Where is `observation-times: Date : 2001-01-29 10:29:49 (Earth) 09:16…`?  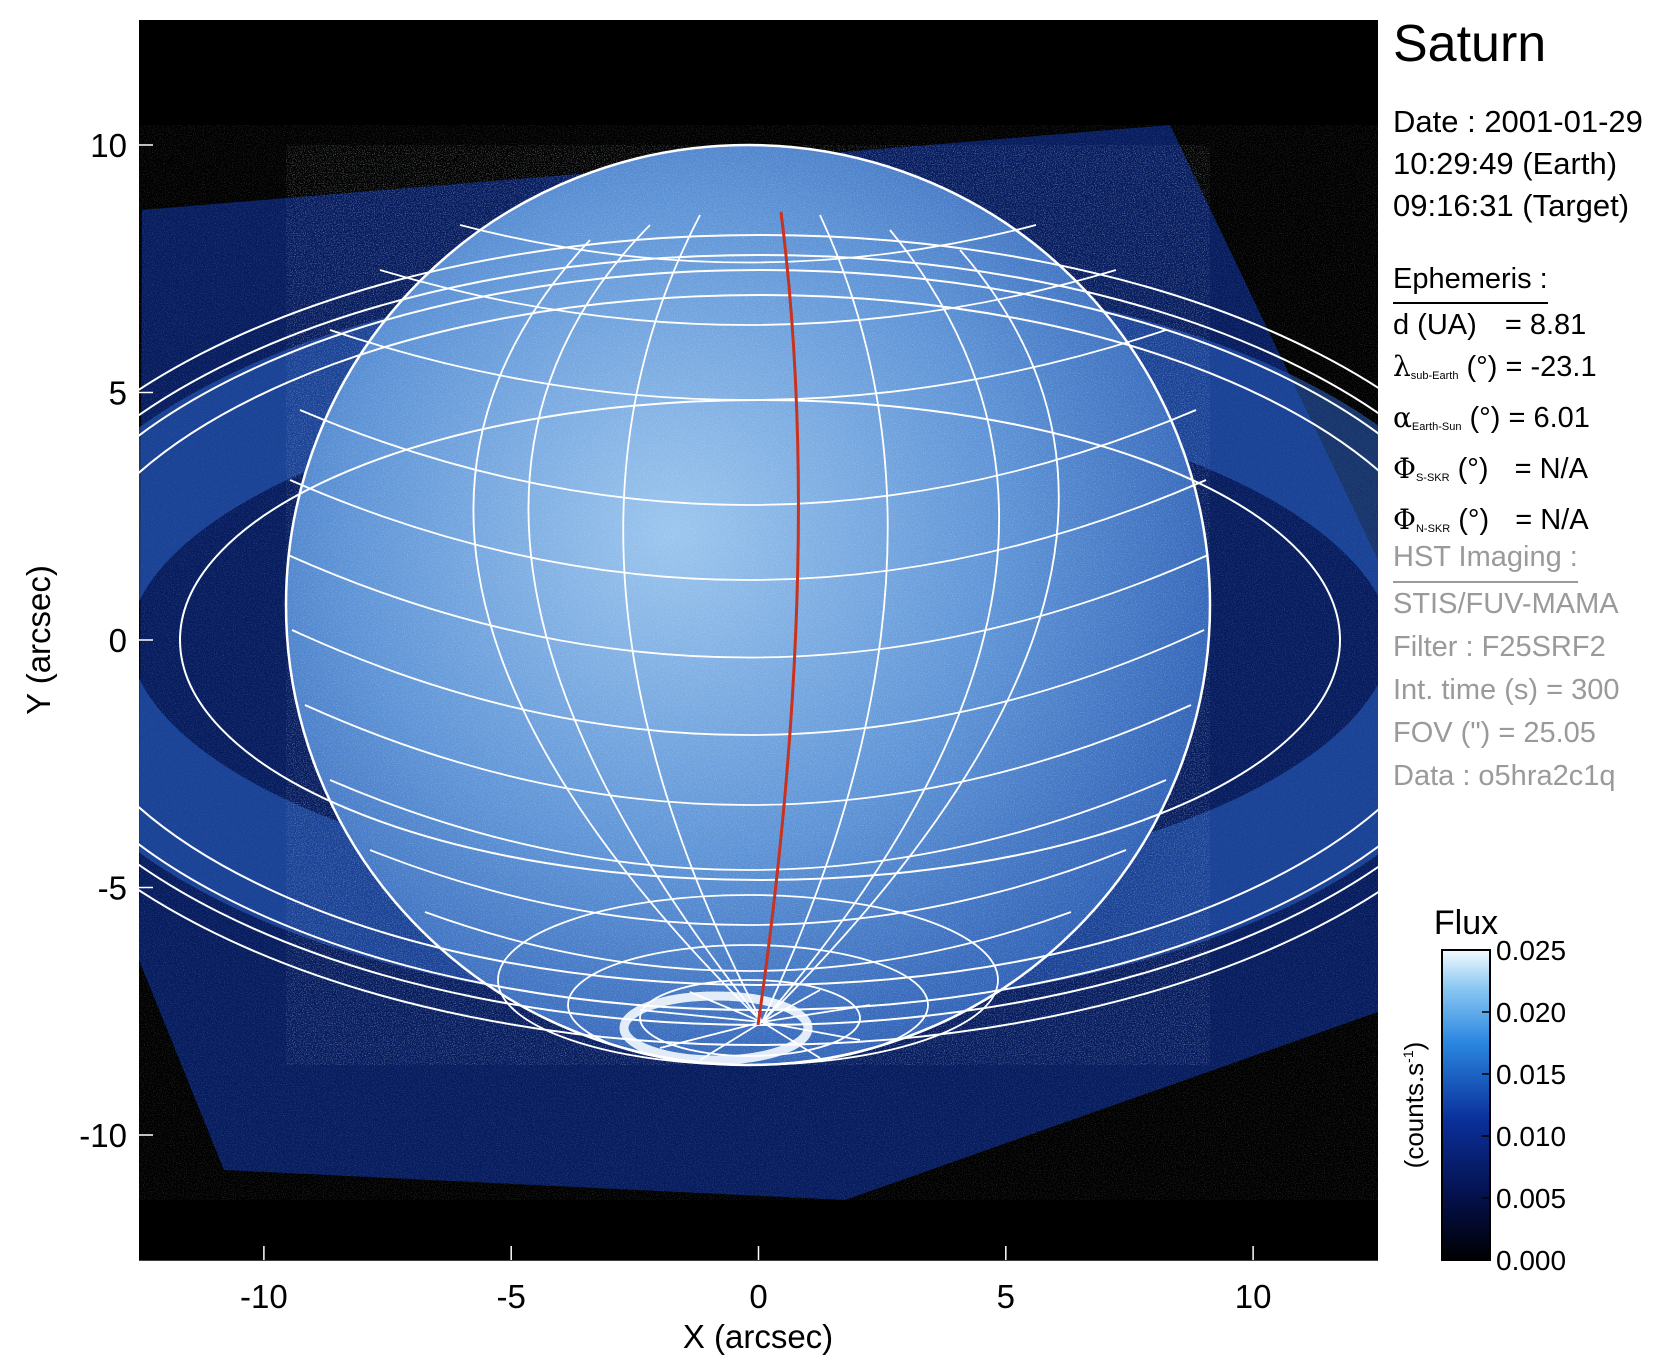 observation-times: Date : 2001-01-29 10:29:49 (Earth) 09:16… is located at coordinates (1518, 164).